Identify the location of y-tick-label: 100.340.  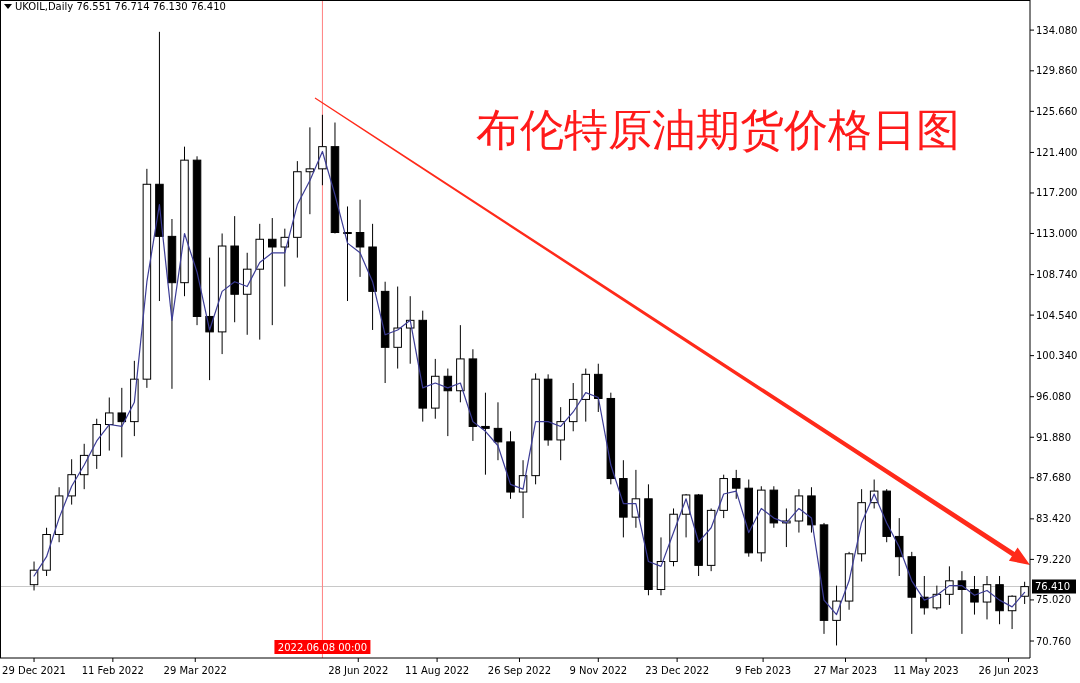
(1057, 356).